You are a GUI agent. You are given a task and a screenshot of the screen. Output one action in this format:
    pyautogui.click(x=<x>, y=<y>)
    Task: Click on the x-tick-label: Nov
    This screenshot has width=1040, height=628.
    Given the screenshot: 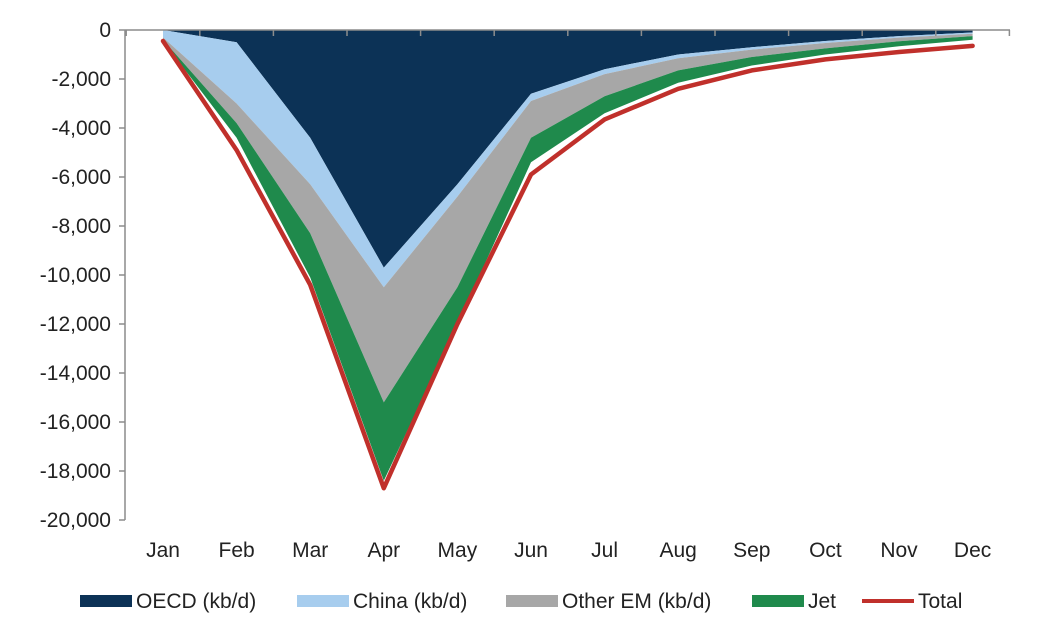 What is the action you would take?
    pyautogui.click(x=899, y=550)
    